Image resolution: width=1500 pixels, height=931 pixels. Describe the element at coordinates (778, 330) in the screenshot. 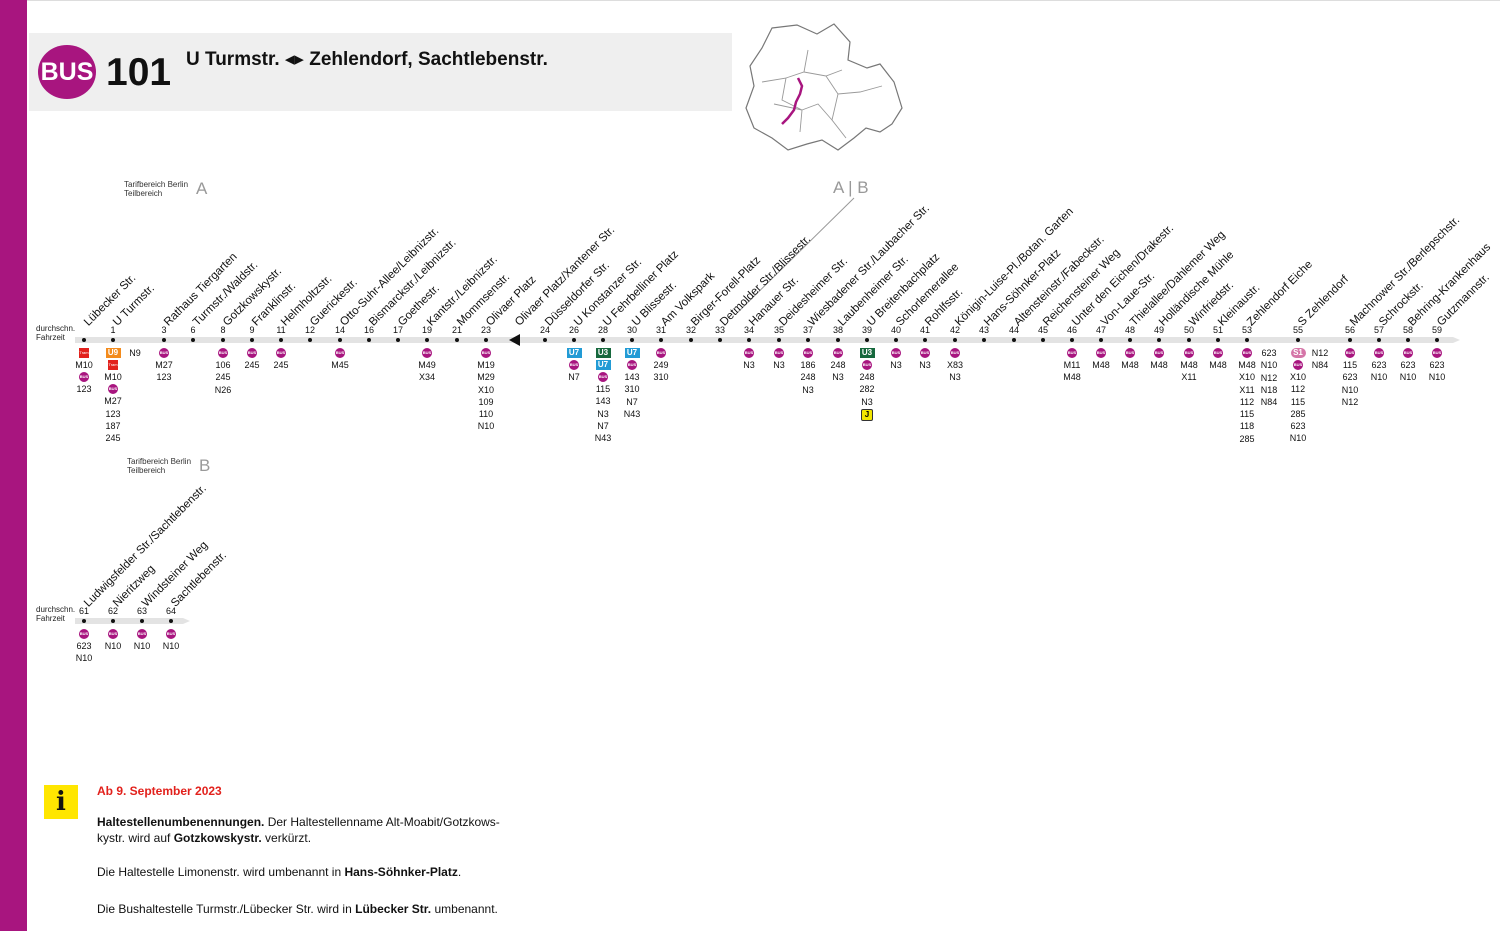

I see `travel-time: 35` at that location.